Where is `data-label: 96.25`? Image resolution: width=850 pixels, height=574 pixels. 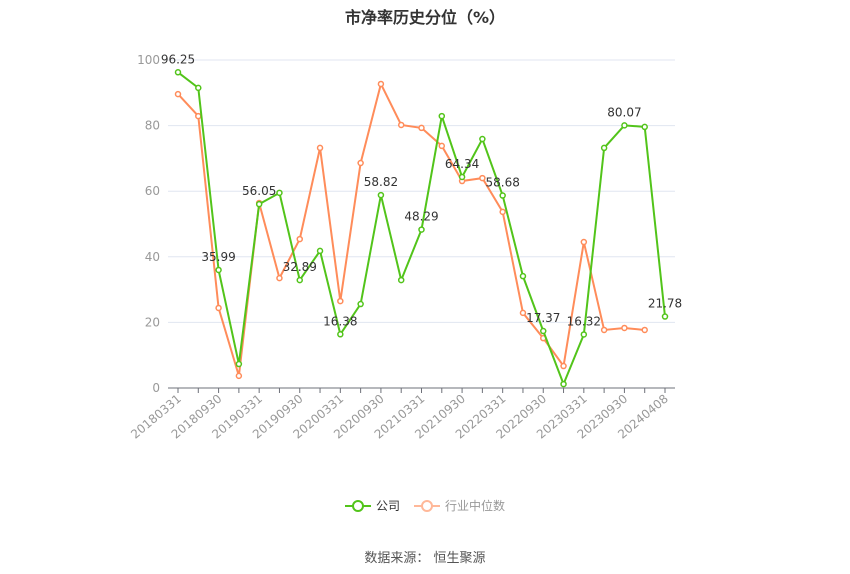
data-label: 96.25 is located at coordinates (178, 59).